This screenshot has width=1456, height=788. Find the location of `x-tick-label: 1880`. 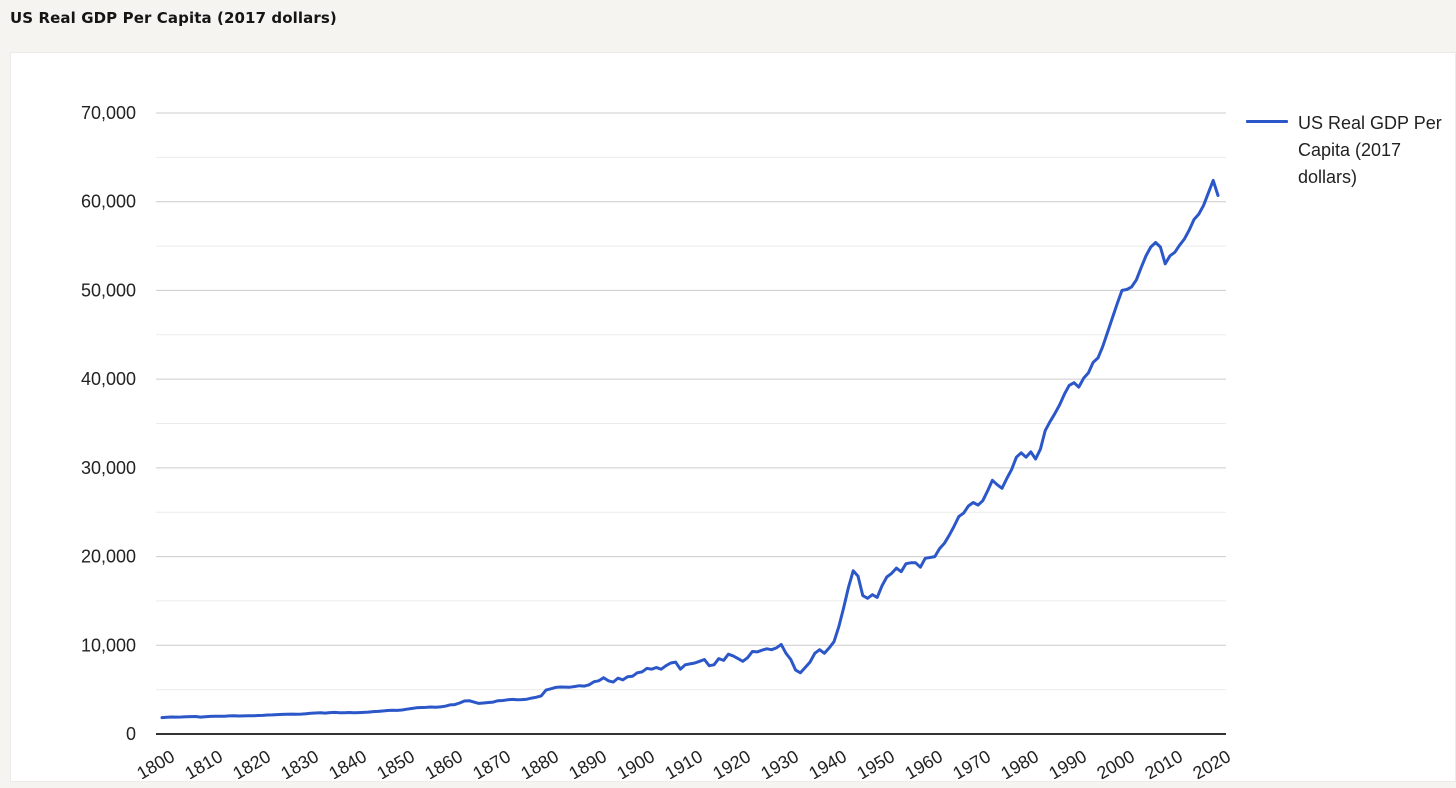

x-tick-label: 1880 is located at coordinates (539, 762).